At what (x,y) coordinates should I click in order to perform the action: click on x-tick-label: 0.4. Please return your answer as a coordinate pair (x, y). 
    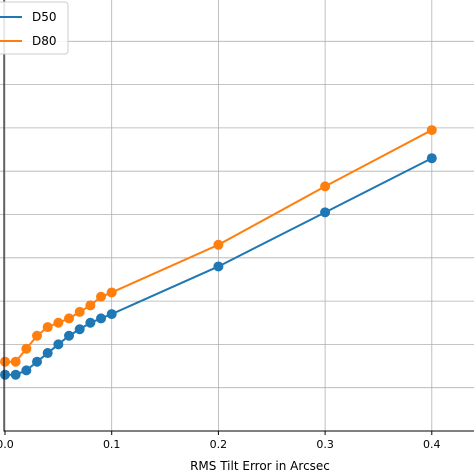
    Looking at the image, I should click on (432, 444).